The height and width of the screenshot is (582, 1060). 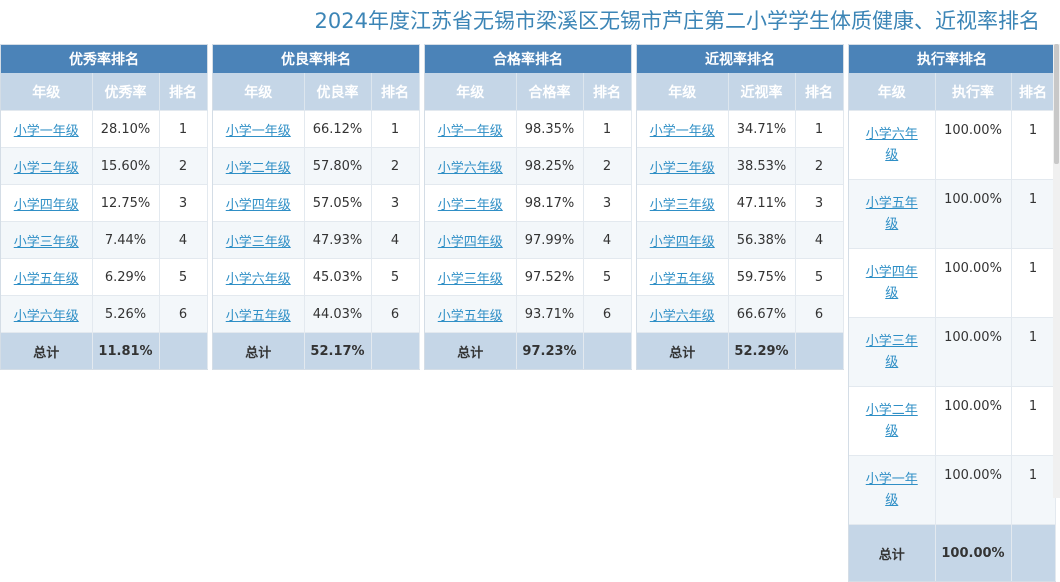 I want to click on table-row: 小学六年级 66.67% 6, so click(x=740, y=314).